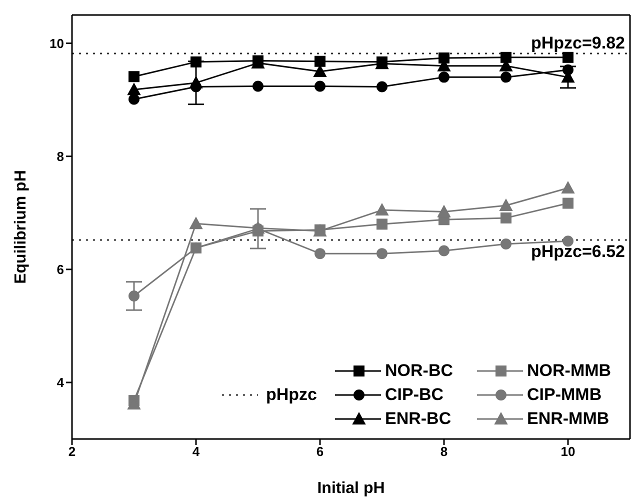 This screenshot has height=499, width=641. Describe the element at coordinates (568, 419) in the screenshot. I see `legend-label: ENR-MMB` at that location.